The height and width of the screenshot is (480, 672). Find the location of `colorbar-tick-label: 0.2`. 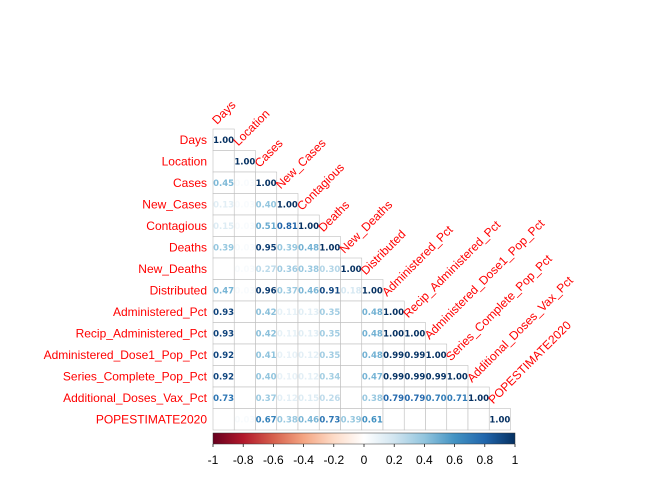

colorbar-tick-label: 0.2 is located at coordinates (394, 460).